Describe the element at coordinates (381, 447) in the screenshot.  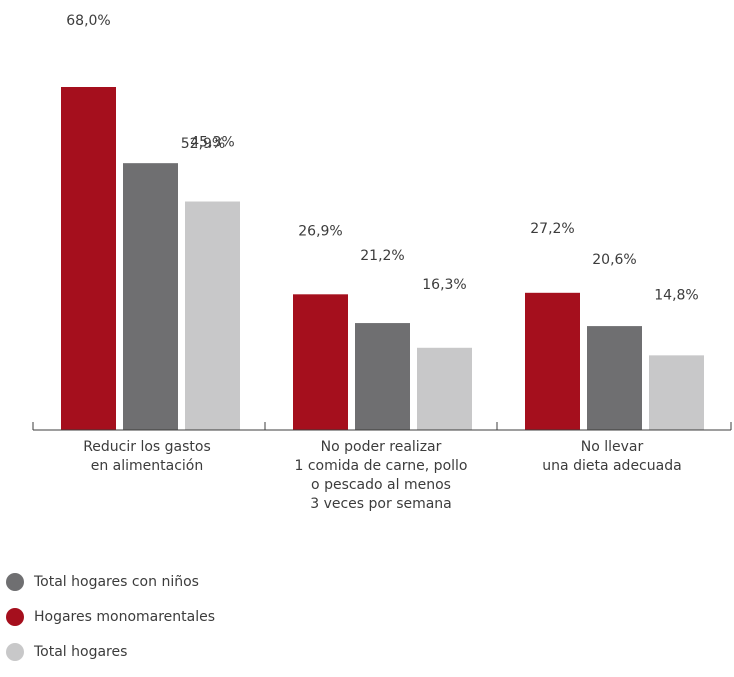
I see `category-label-2-line-1: No poder realizar` at that location.